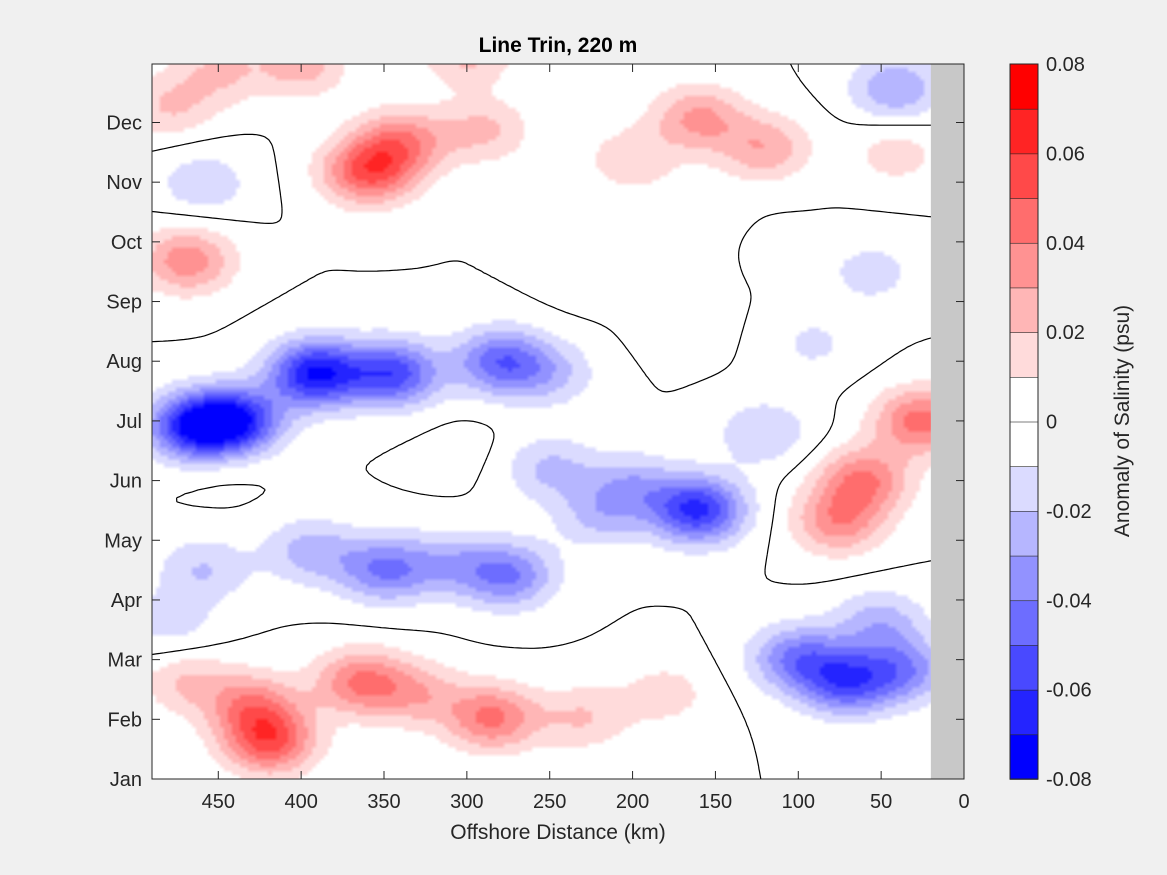 This screenshot has height=875, width=1167. I want to click on colorbar-bands, so click(1024, 421).